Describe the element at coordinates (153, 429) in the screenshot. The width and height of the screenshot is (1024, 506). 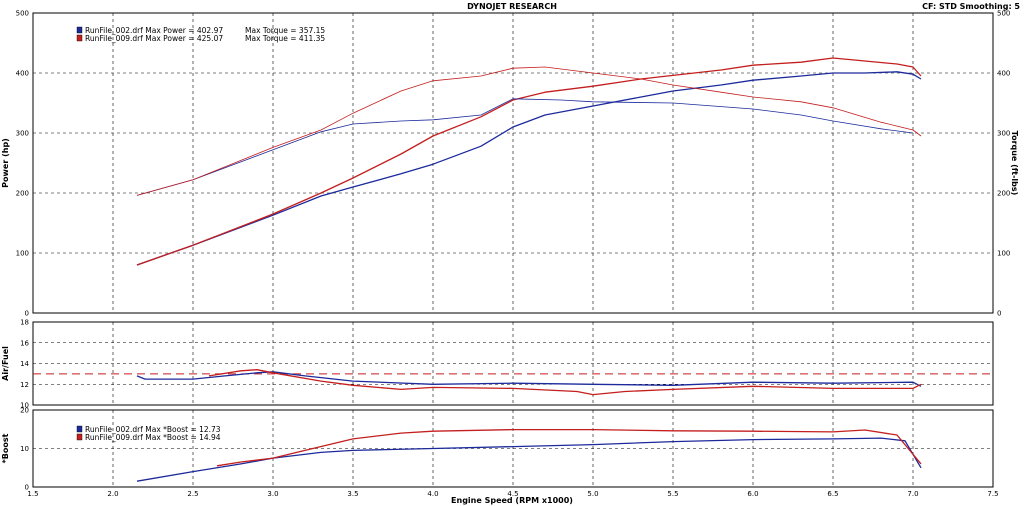
I see `legend-entry: RunFile_002.drf Max *Boost = 12.73` at that location.